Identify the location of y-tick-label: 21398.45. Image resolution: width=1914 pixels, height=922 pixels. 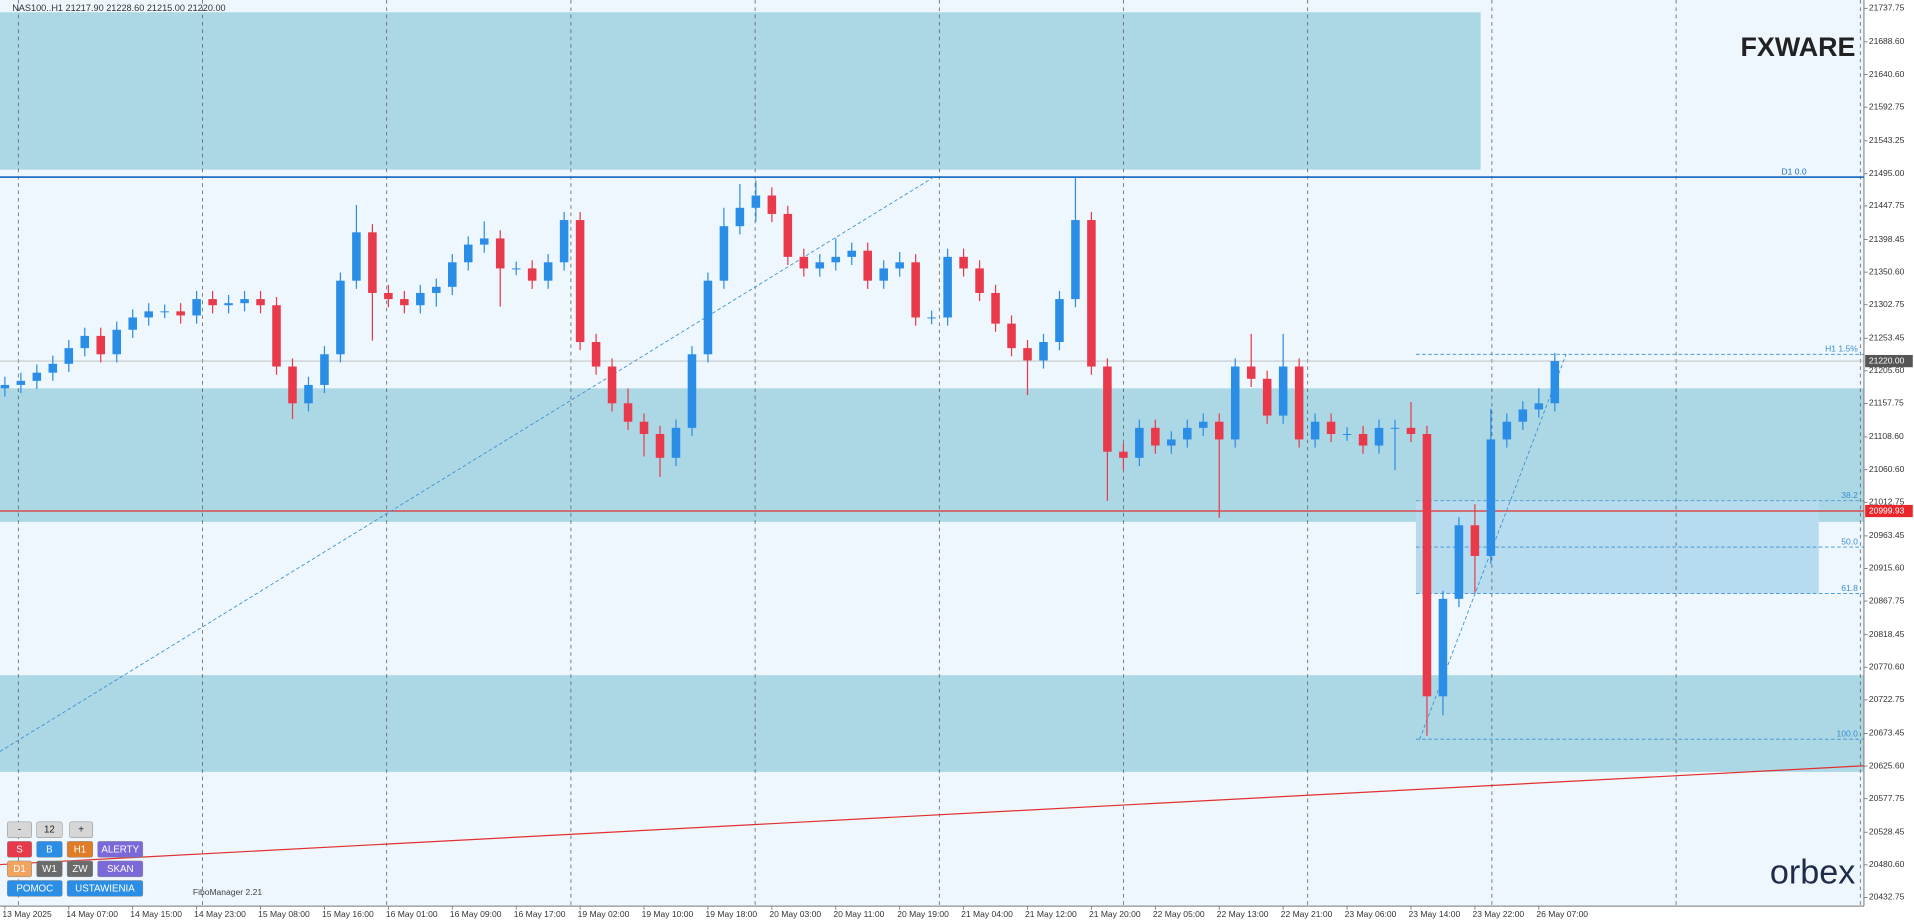
(1887, 239).